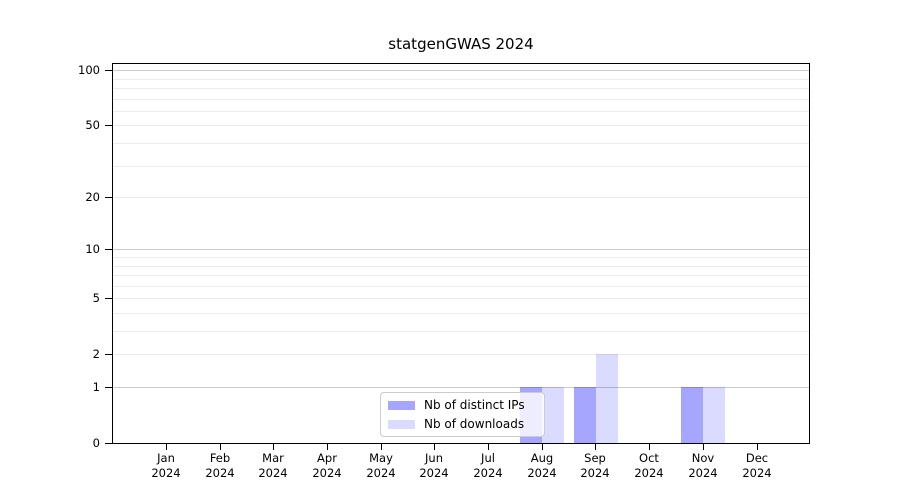 This screenshot has height=500, width=900. What do you see at coordinates (92, 125) in the screenshot?
I see `y-tick-label: 50` at bounding box center [92, 125].